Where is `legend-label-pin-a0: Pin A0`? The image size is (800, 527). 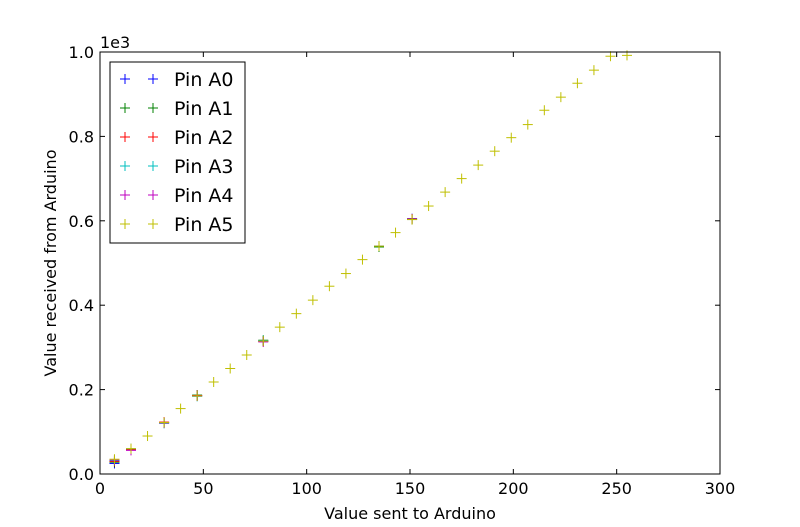 legend-label-pin-a0: Pin A0 is located at coordinates (204, 80).